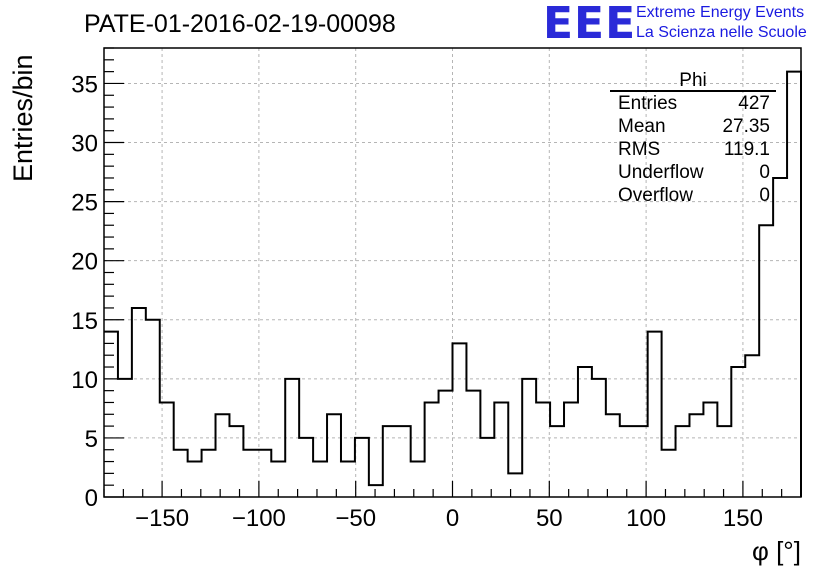 The height and width of the screenshot is (572, 836). Describe the element at coordinates (648, 103) in the screenshot. I see `stats-label: Entries` at that location.